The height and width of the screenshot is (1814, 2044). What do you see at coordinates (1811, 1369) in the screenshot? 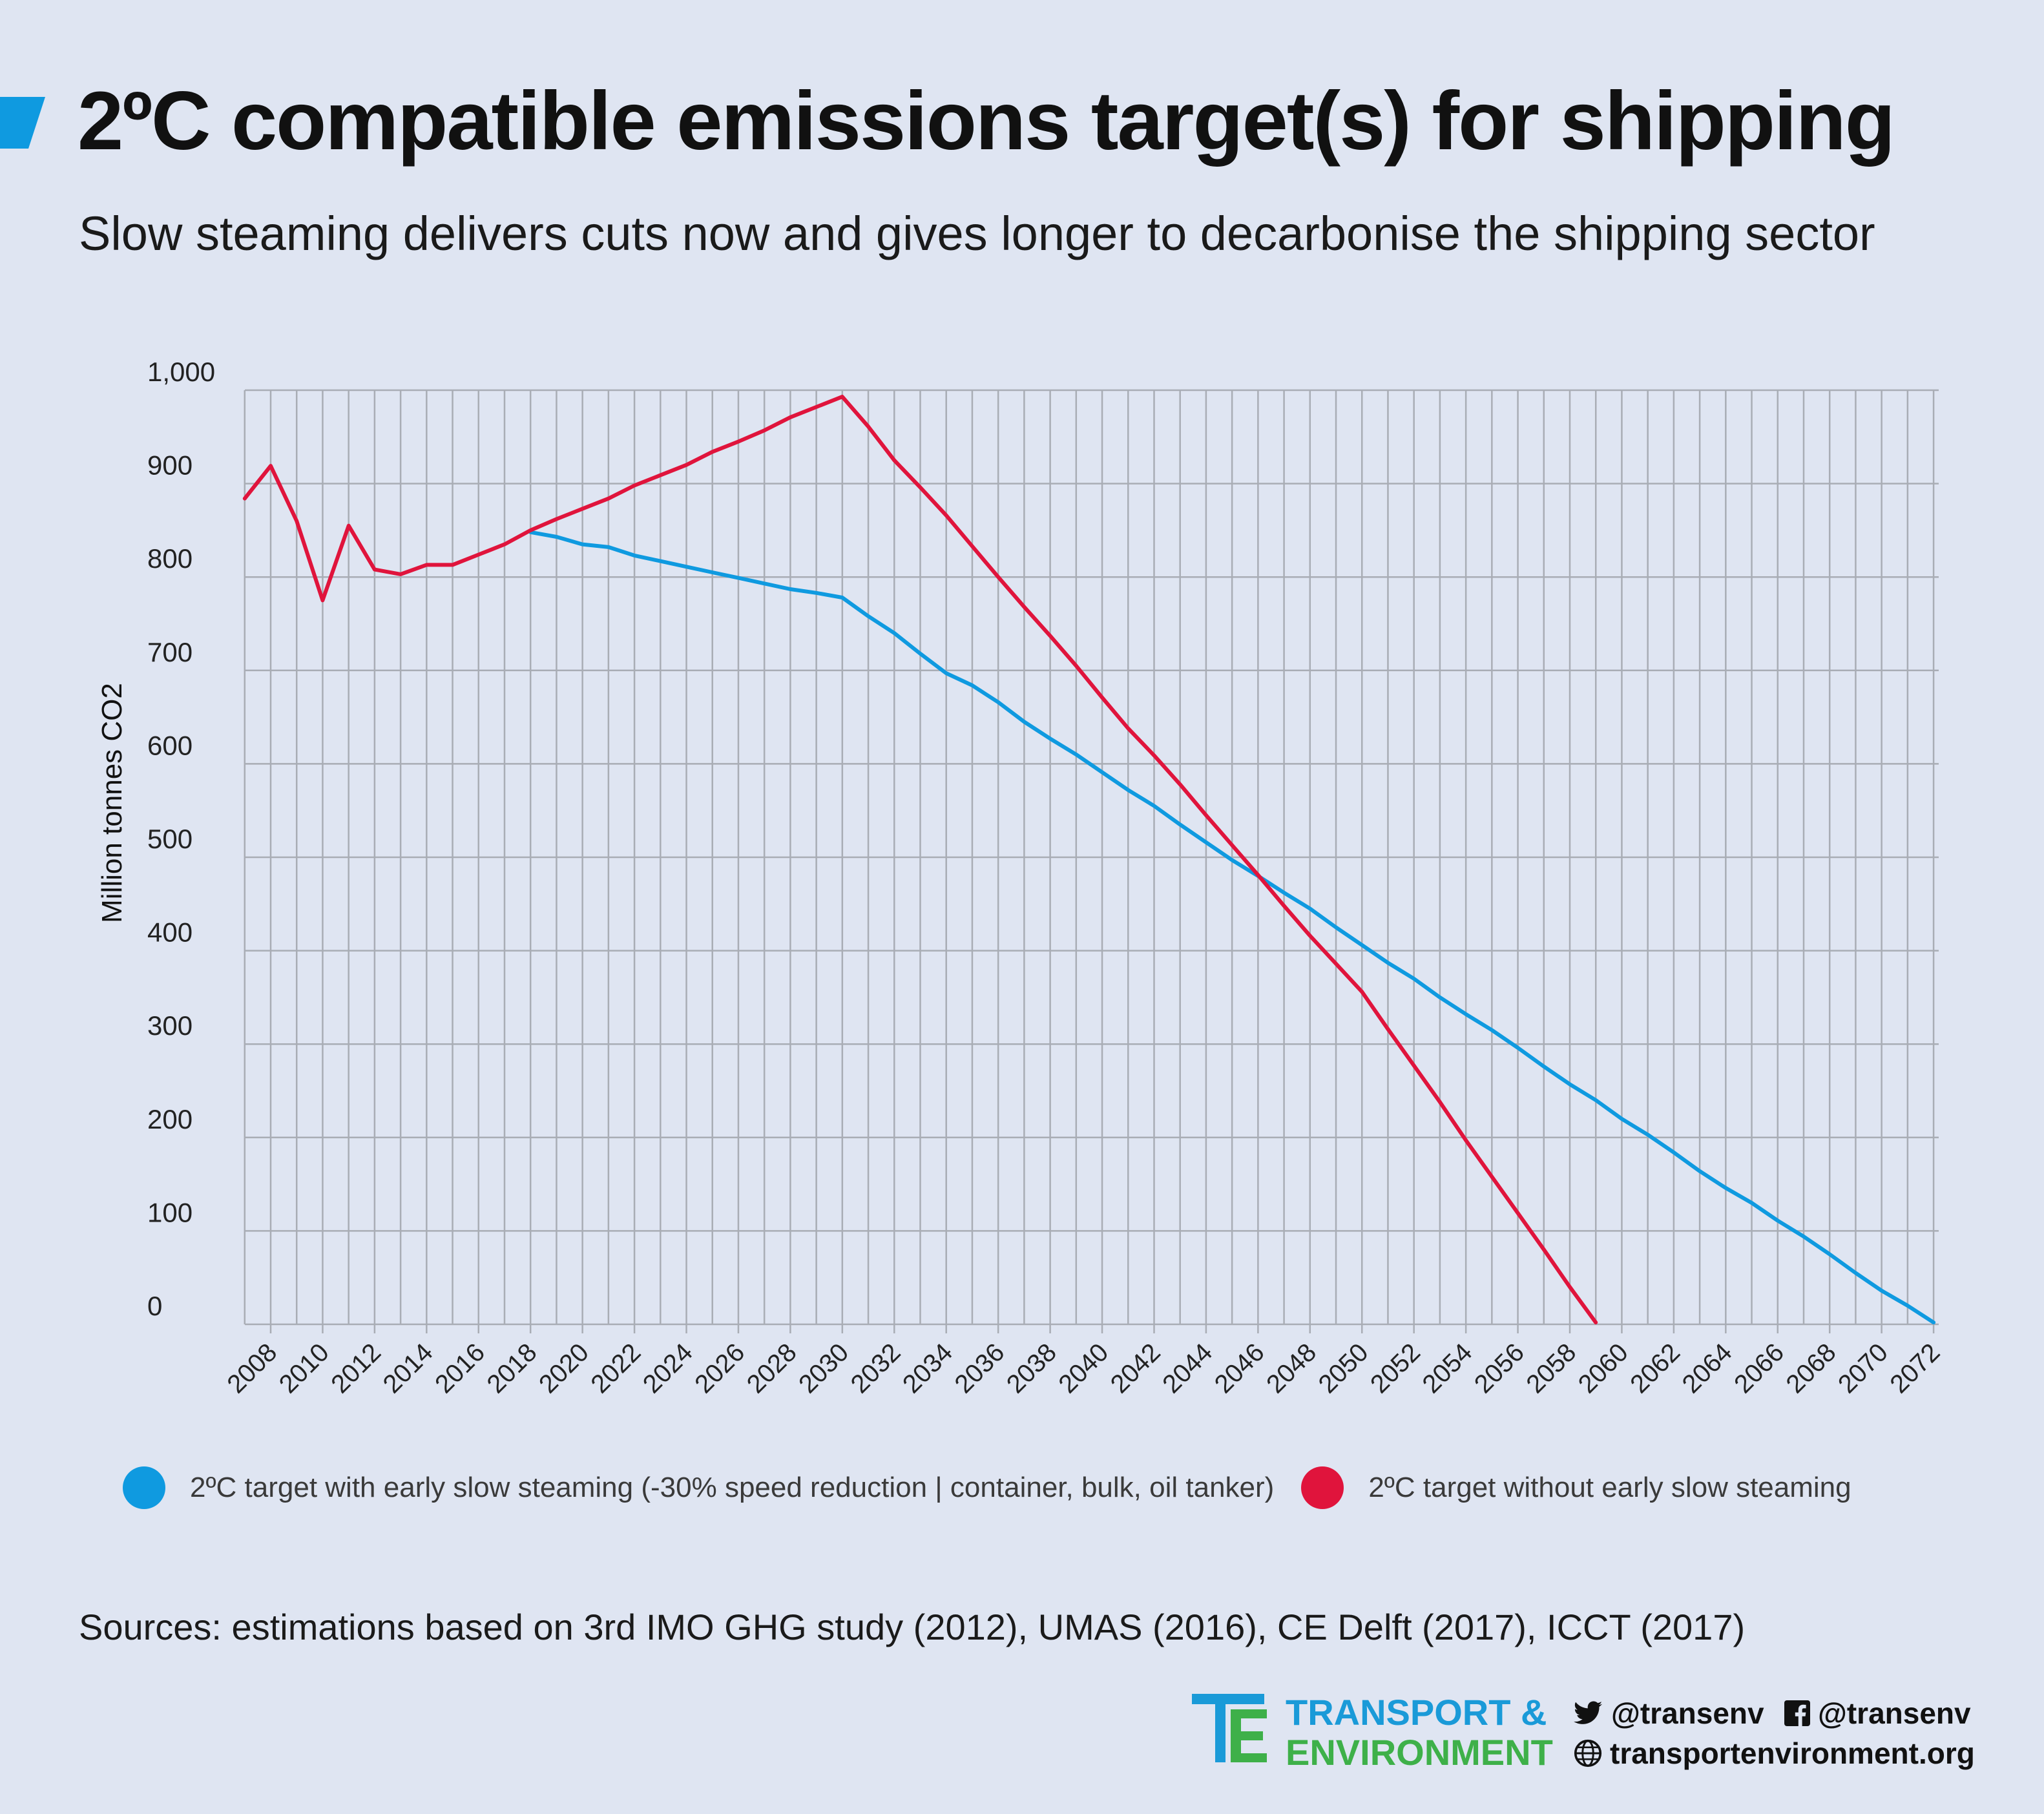
I see `x-tick-label: 2068` at bounding box center [1811, 1369].